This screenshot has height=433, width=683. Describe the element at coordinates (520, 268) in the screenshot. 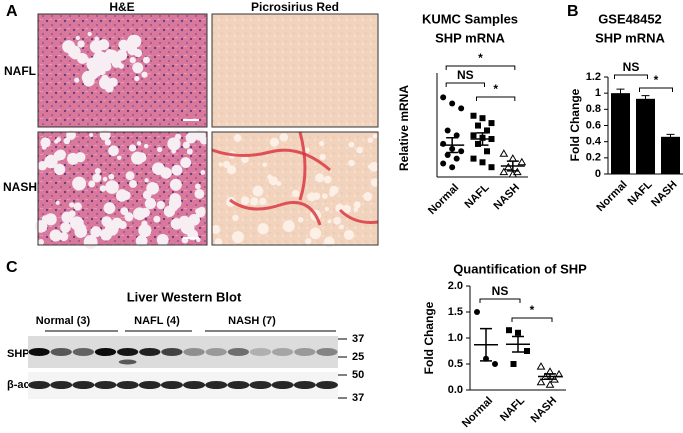

I see `chart-title: Quantification of SHP` at that location.